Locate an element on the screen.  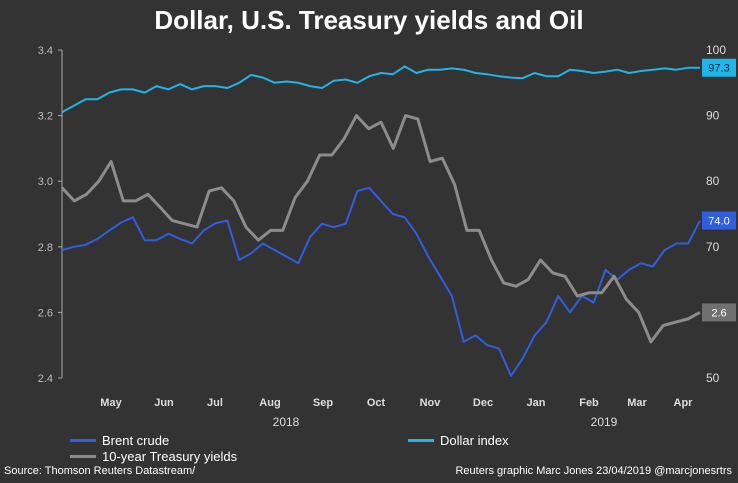
legend-label-dollar: Dollar index is located at coordinates (474, 440).